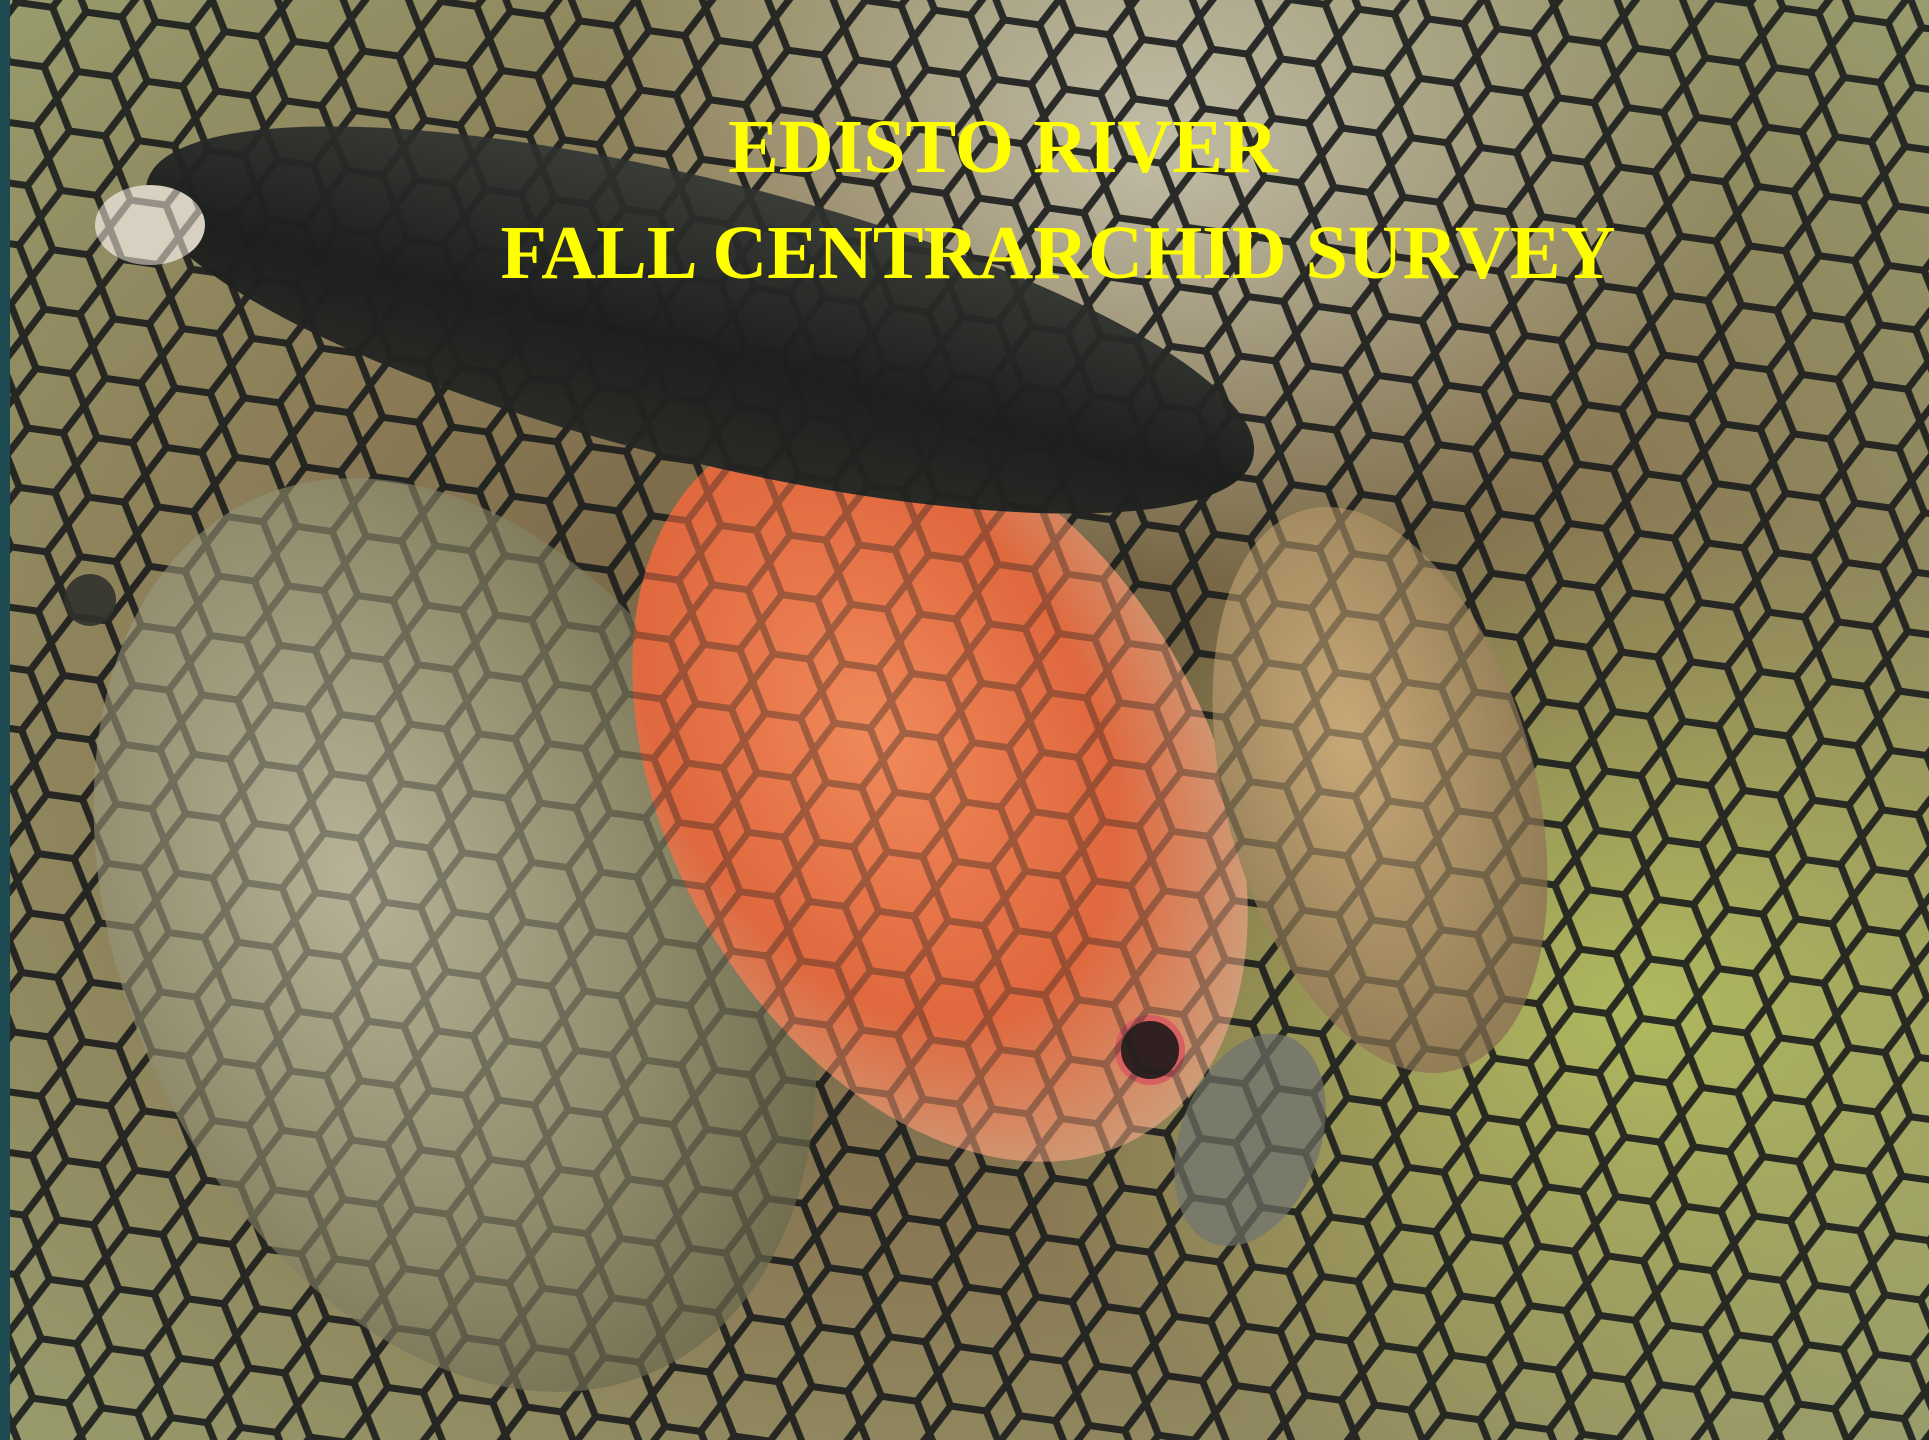  Describe the element at coordinates (1058, 253) in the screenshot. I see `slide-title: FALL CENTRARCHID SURVEY` at that location.